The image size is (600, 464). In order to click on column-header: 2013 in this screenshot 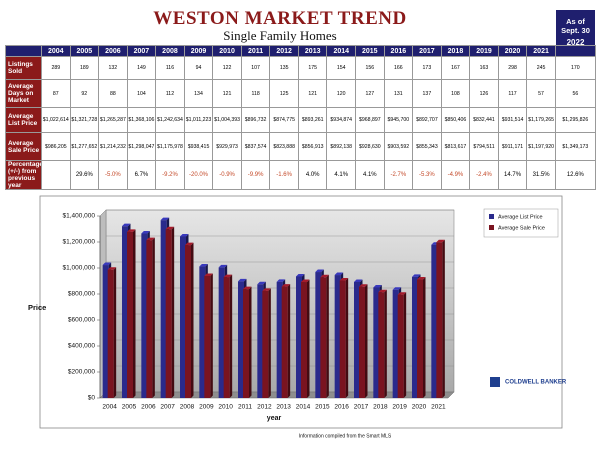, I will do `click(312, 51)`.